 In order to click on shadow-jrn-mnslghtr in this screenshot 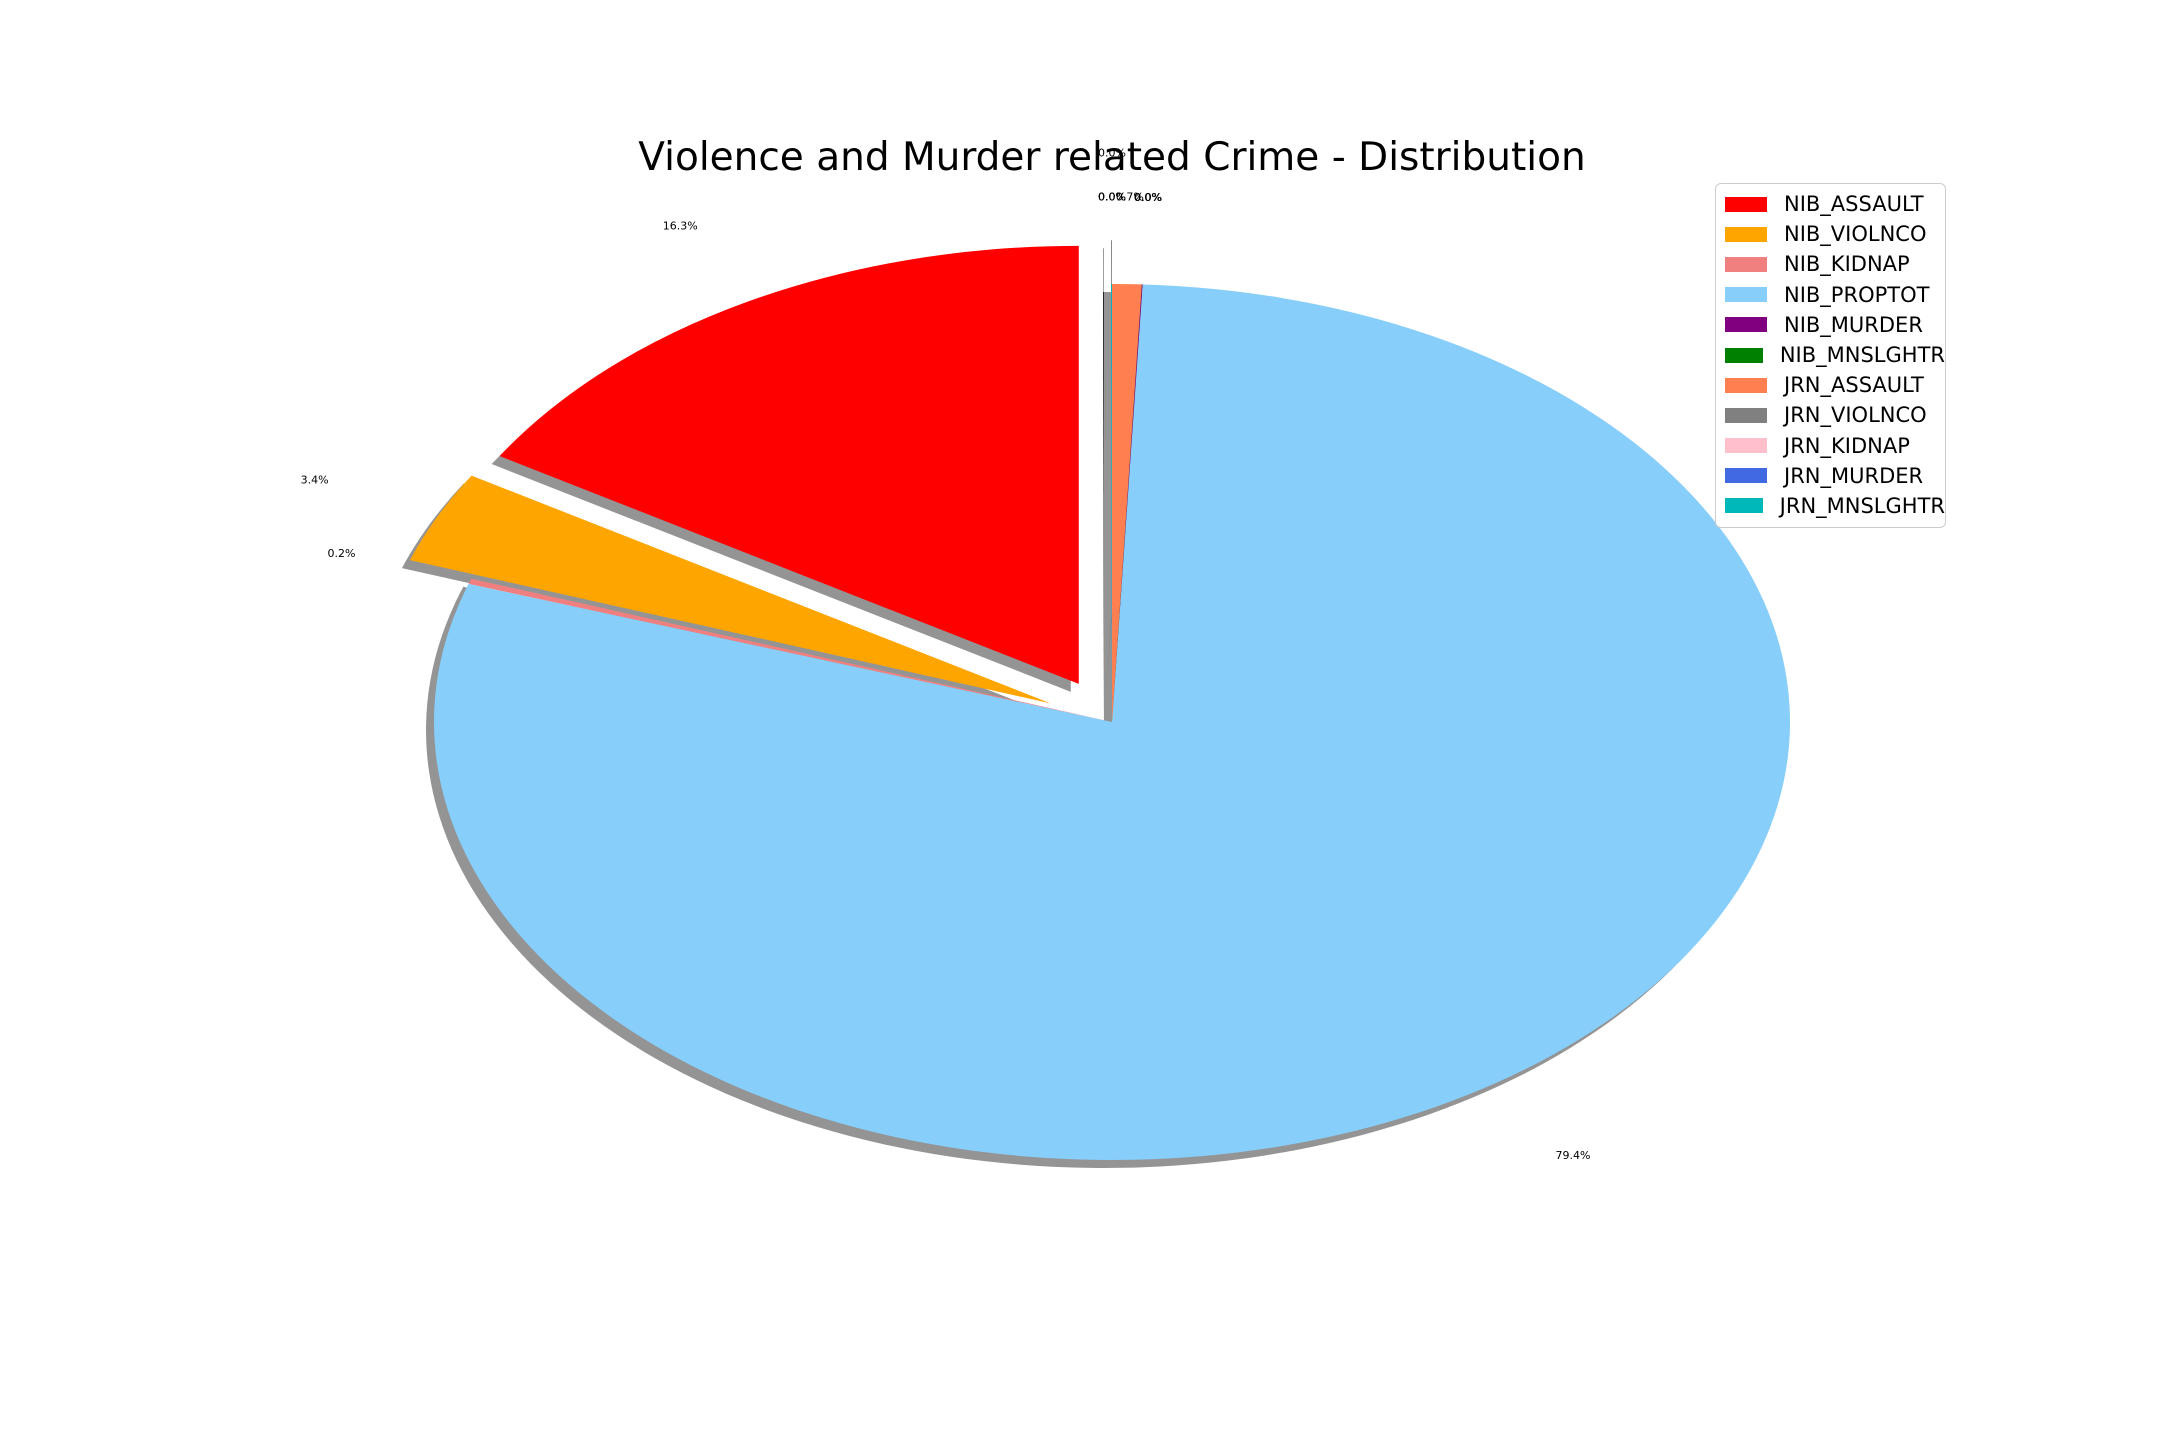, I will do `click(1103, 511)`.